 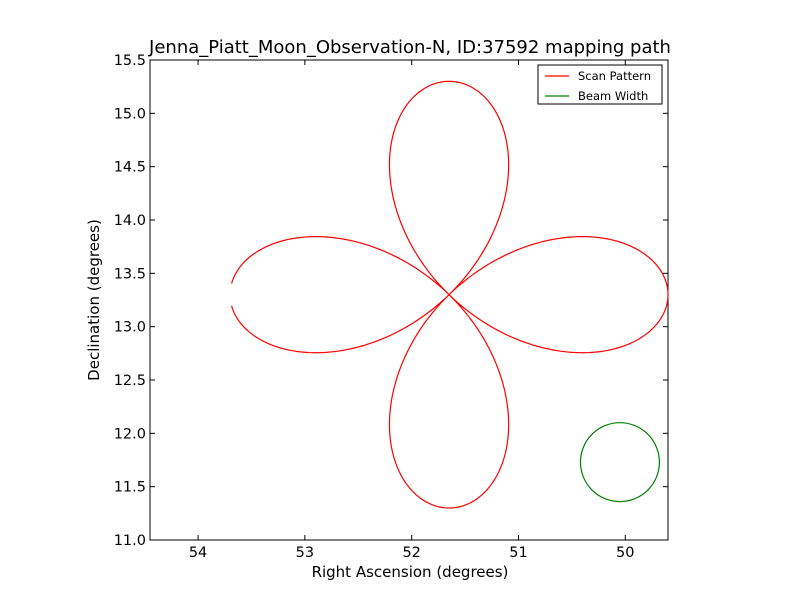 What do you see at coordinates (130, 61) in the screenshot?
I see `y-tick-label: 15.5` at bounding box center [130, 61].